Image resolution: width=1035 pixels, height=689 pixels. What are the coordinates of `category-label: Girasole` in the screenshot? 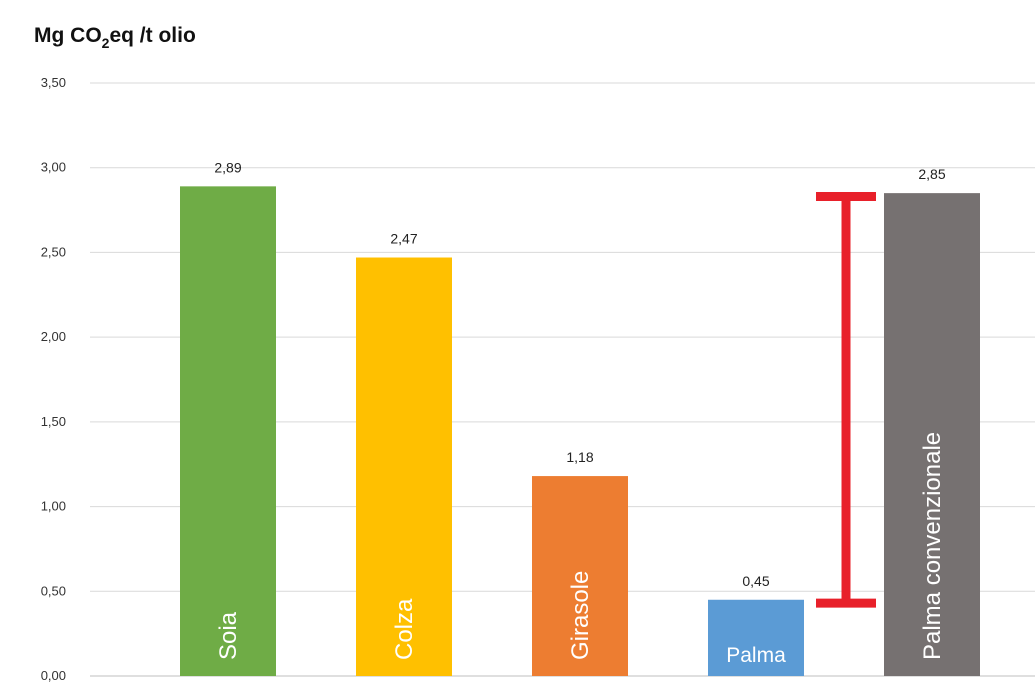 It's located at (580, 615).